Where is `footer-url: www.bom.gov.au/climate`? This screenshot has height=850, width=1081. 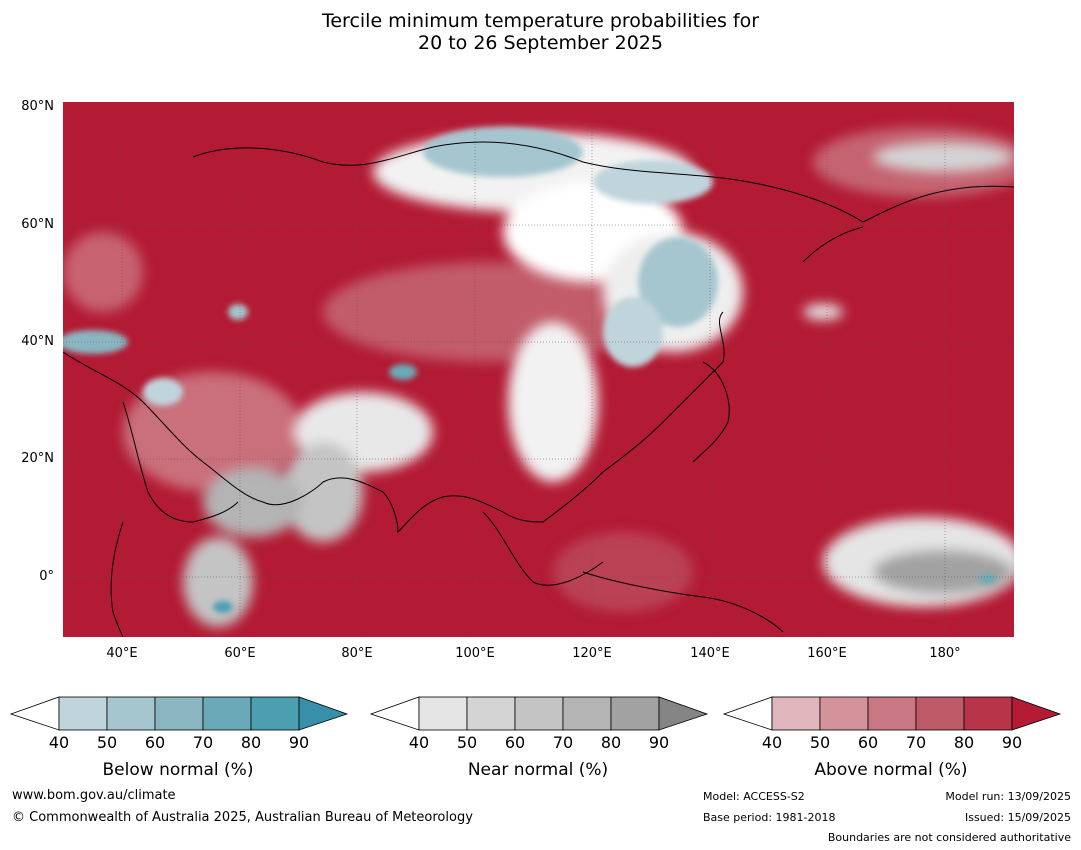
footer-url: www.bom.gov.au/climate is located at coordinates (94, 795).